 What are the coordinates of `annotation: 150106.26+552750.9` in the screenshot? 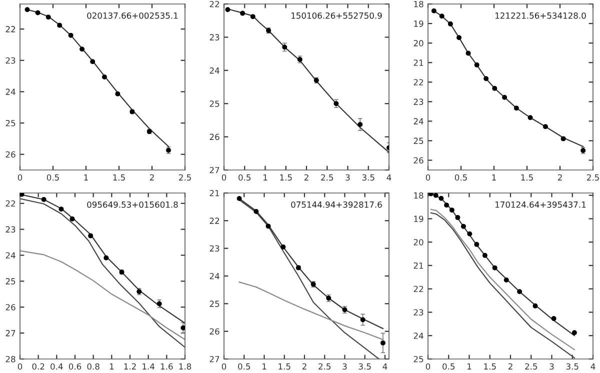 It's located at (337, 15).